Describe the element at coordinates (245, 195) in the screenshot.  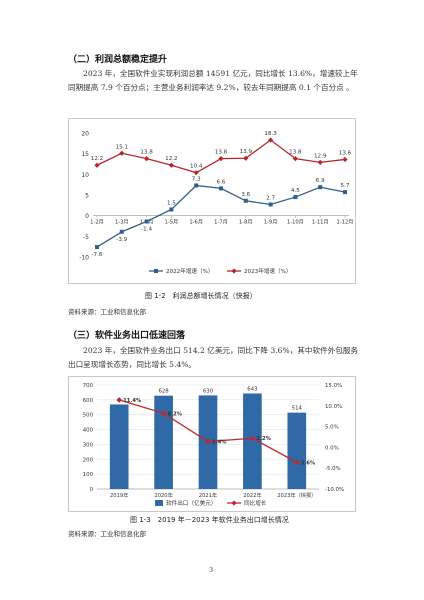
I see `data-label: 3.6` at that location.